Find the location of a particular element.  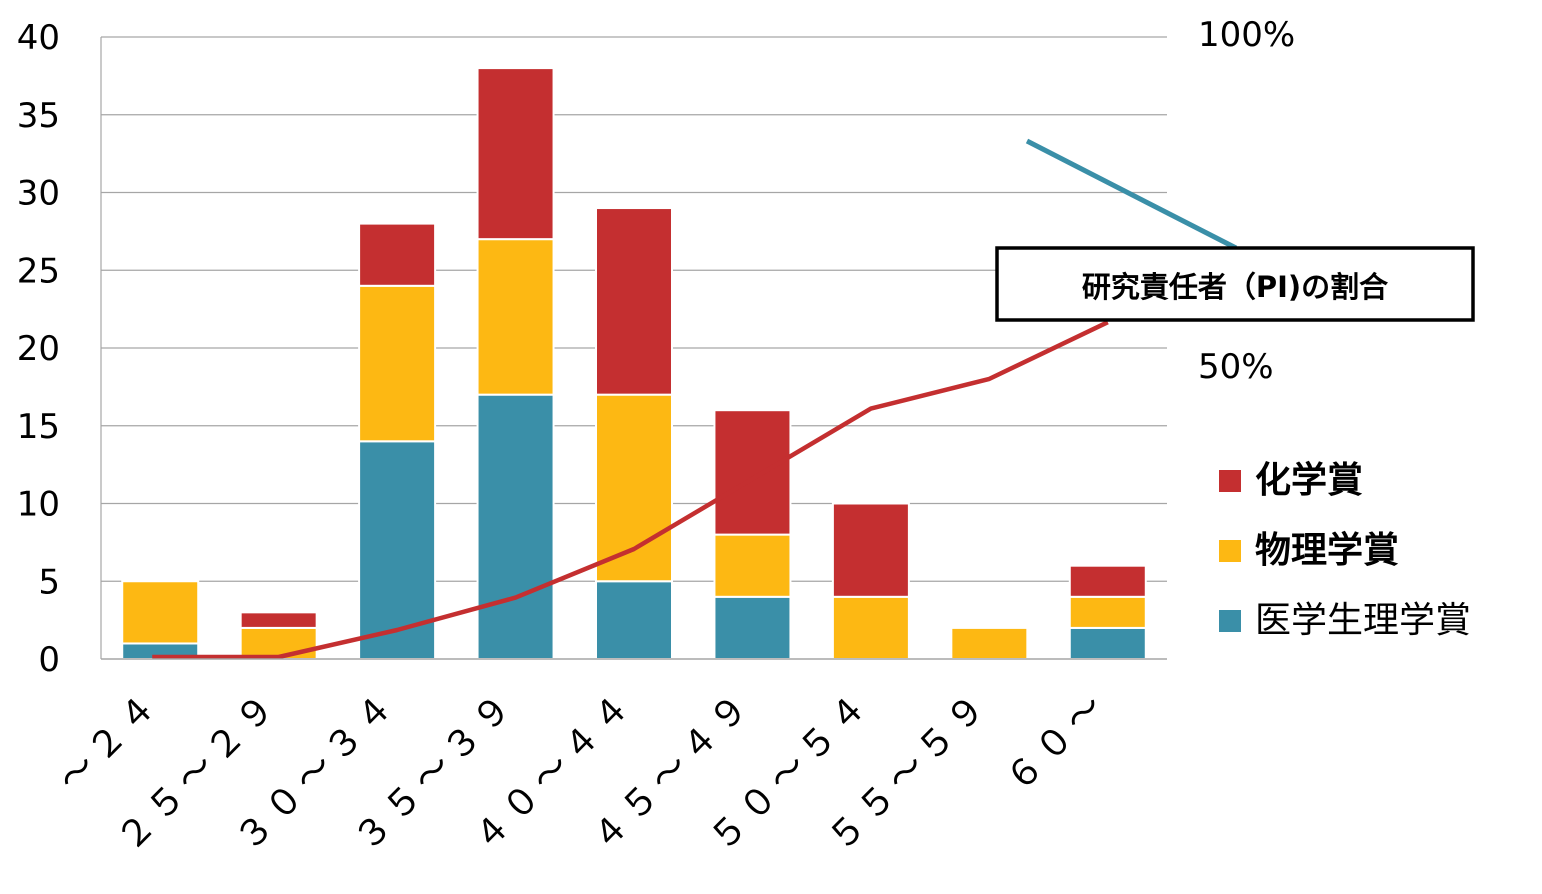

x-tick-label: ６０～ is located at coordinates (1057, 741).